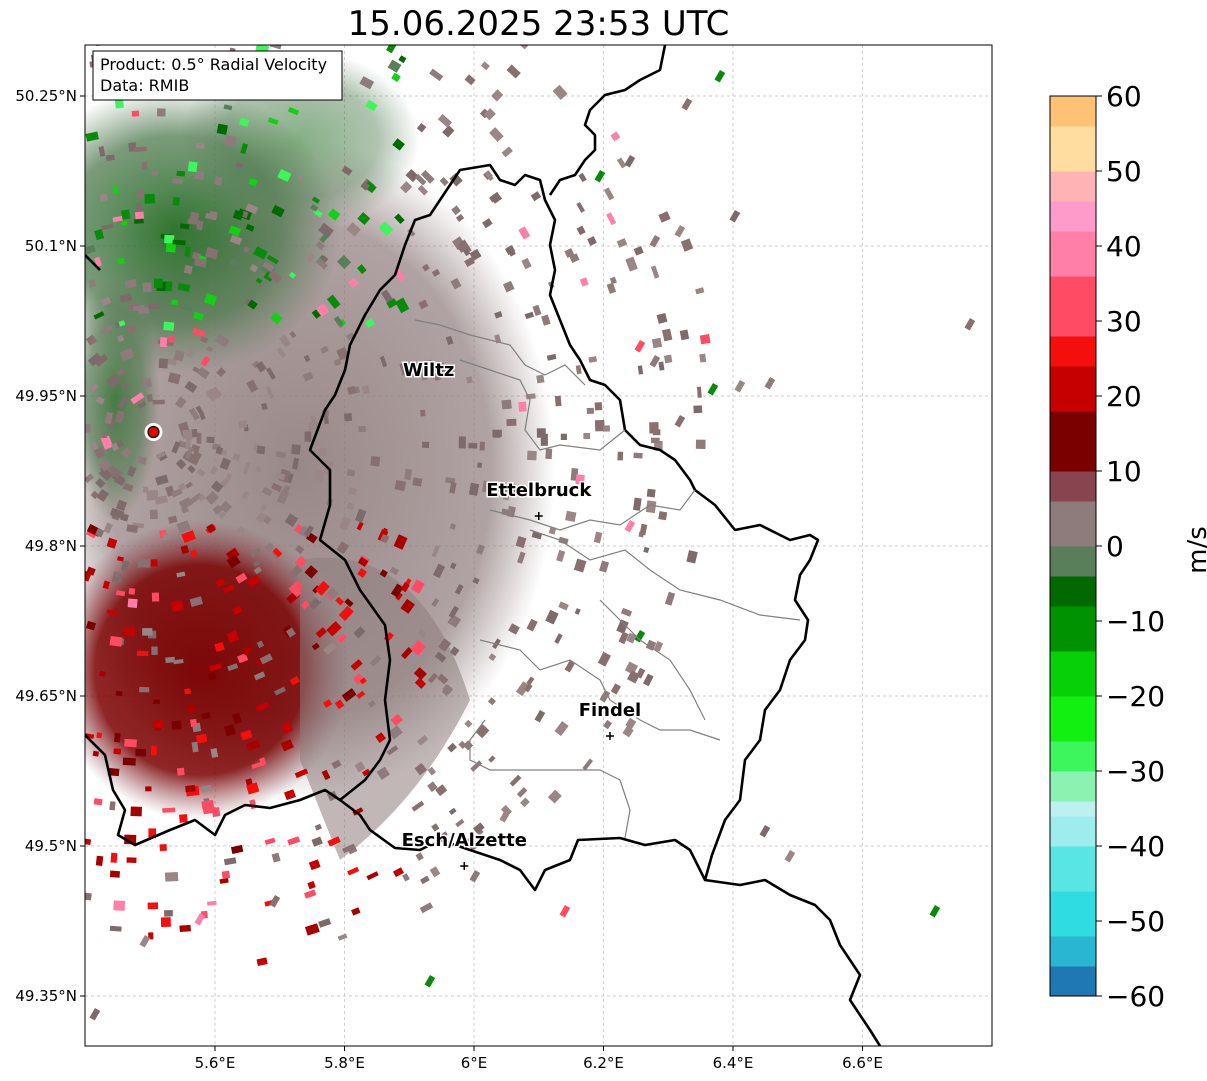 This screenshot has height=1081, width=1207. What do you see at coordinates (1130, 546) in the screenshot?
I see `colorbar-ticks: 60 50 40 30 20 10 0 −10 −20 −30 −40 −50 −60` at bounding box center [1130, 546].